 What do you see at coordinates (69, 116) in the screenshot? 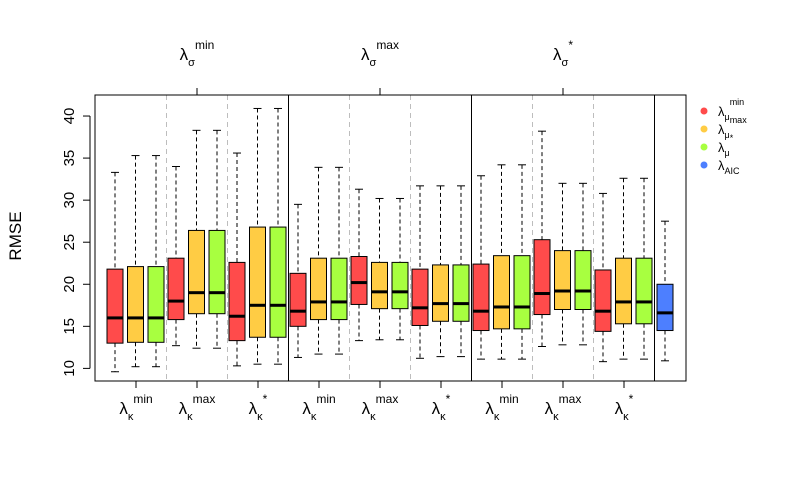
I see `y-tick-label: 40` at bounding box center [69, 116].